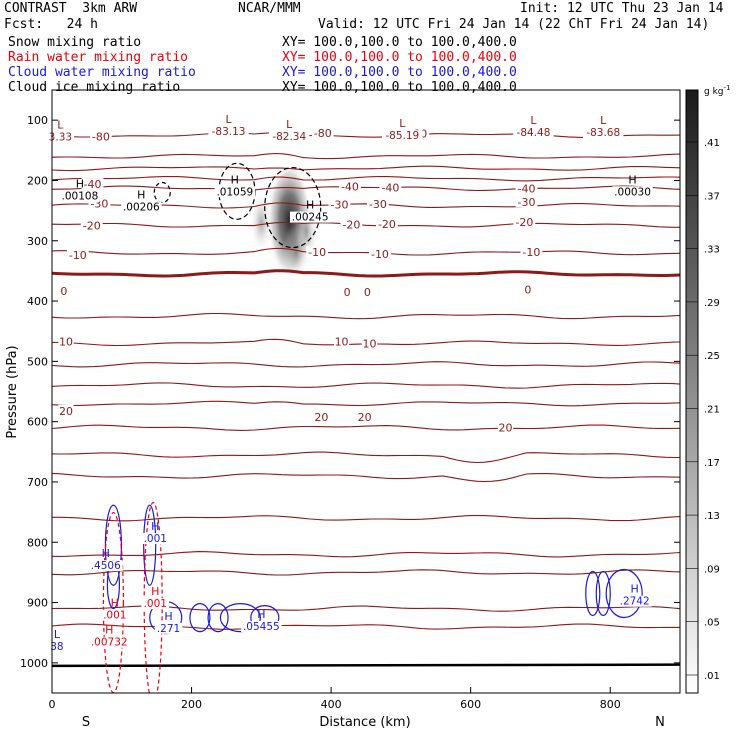  Describe the element at coordinates (632, 192) in the screenshot. I see `extremum-value: .00030` at that location.